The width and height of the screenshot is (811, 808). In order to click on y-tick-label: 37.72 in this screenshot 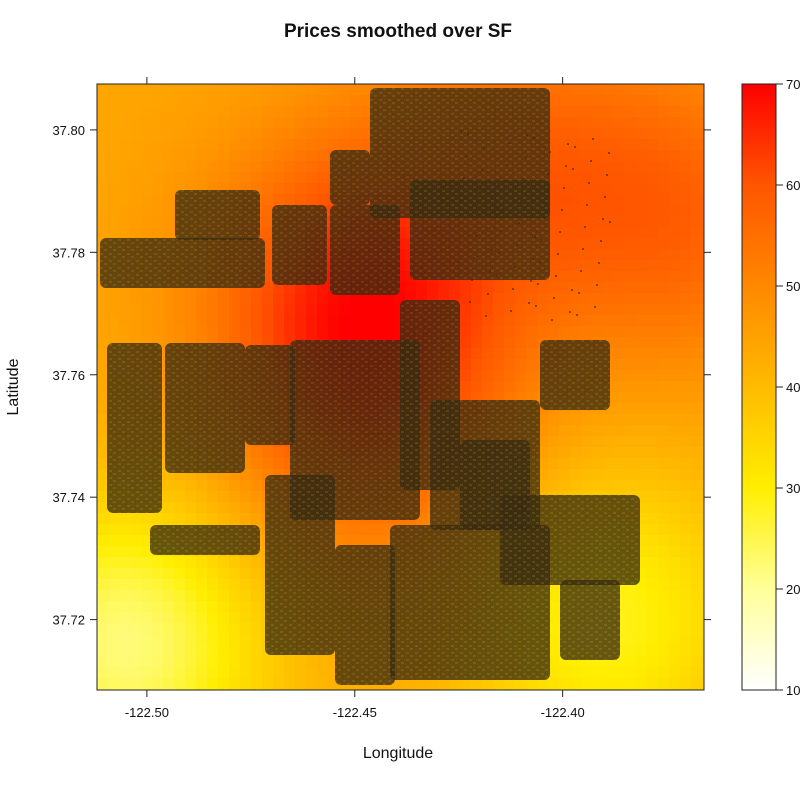, I will do `click(68, 620)`.